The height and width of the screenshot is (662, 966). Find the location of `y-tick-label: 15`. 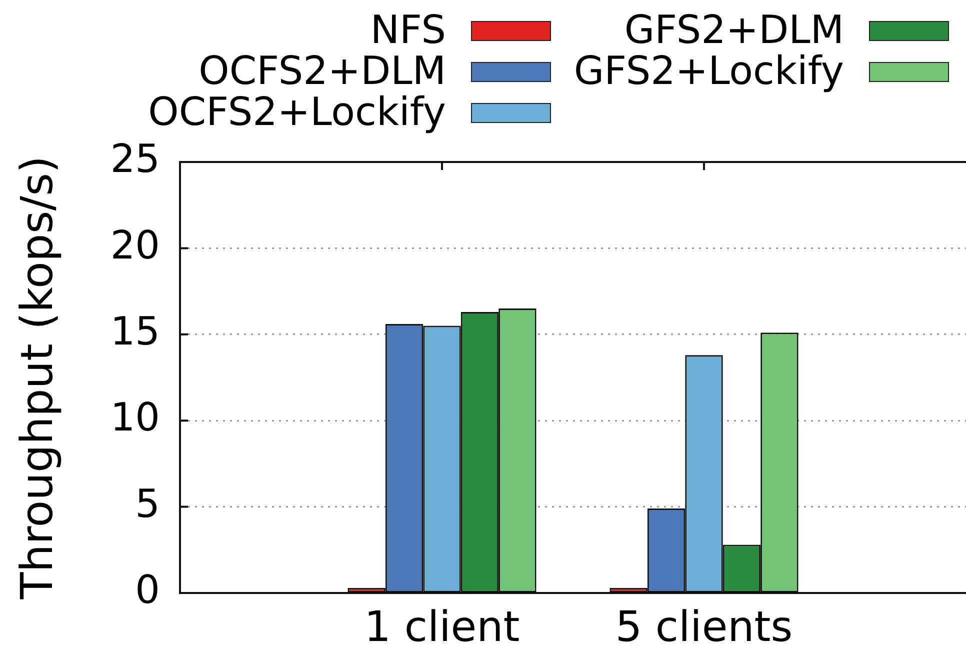

y-tick-label: 15 is located at coordinates (135, 332).